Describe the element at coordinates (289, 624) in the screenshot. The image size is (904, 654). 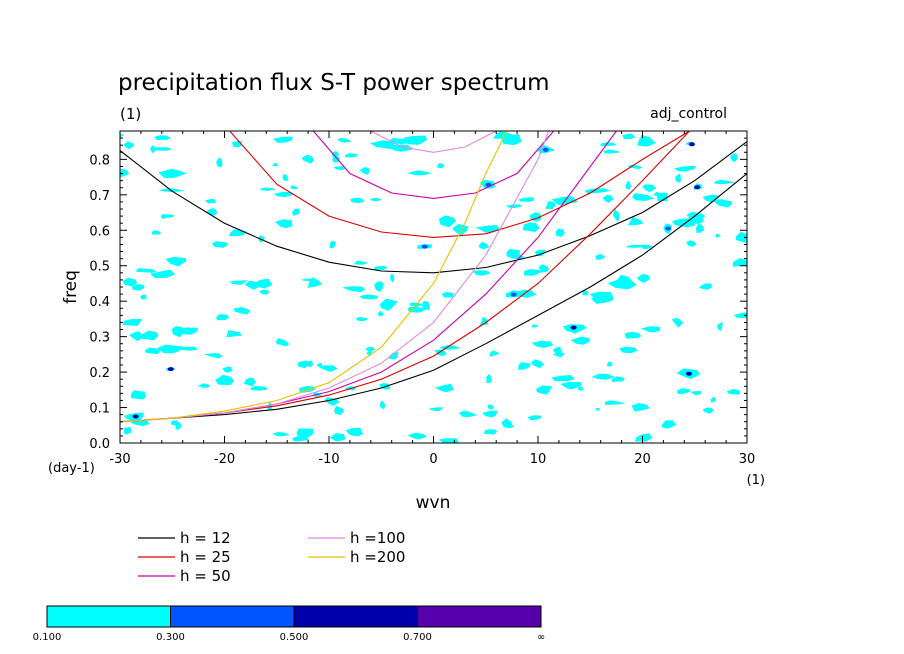
I see `colorbar: 0.100 0.300 0.500 0.700 ∞` at that location.